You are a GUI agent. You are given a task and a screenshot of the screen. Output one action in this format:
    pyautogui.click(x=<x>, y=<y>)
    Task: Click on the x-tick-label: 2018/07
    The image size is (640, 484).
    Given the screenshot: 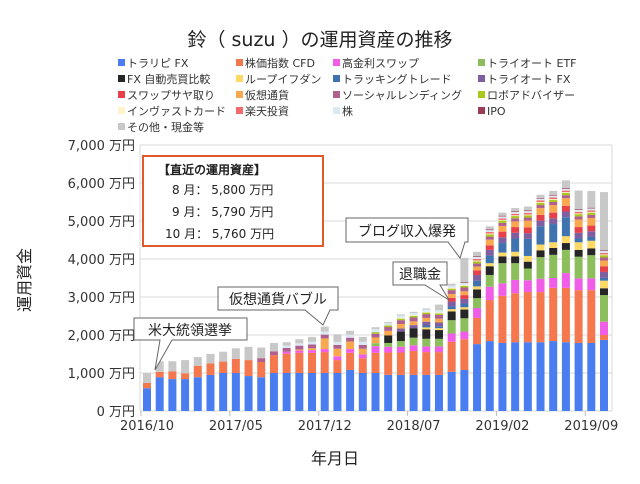 What is the action you would take?
    pyautogui.click(x=414, y=426)
    